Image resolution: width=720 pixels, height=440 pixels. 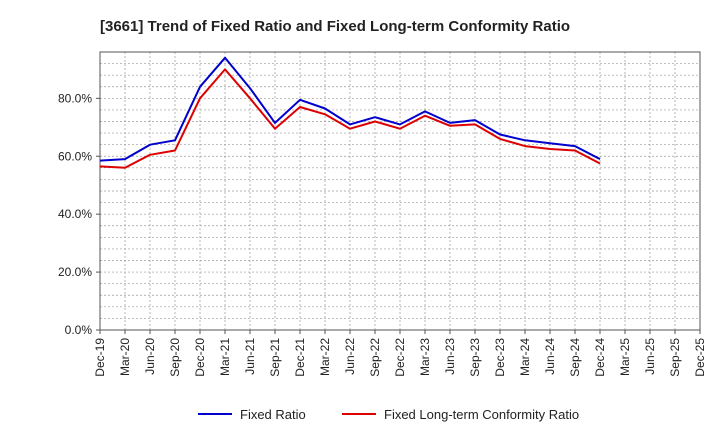 I want to click on x-tick-label: Sep-23, so click(x=475, y=357).